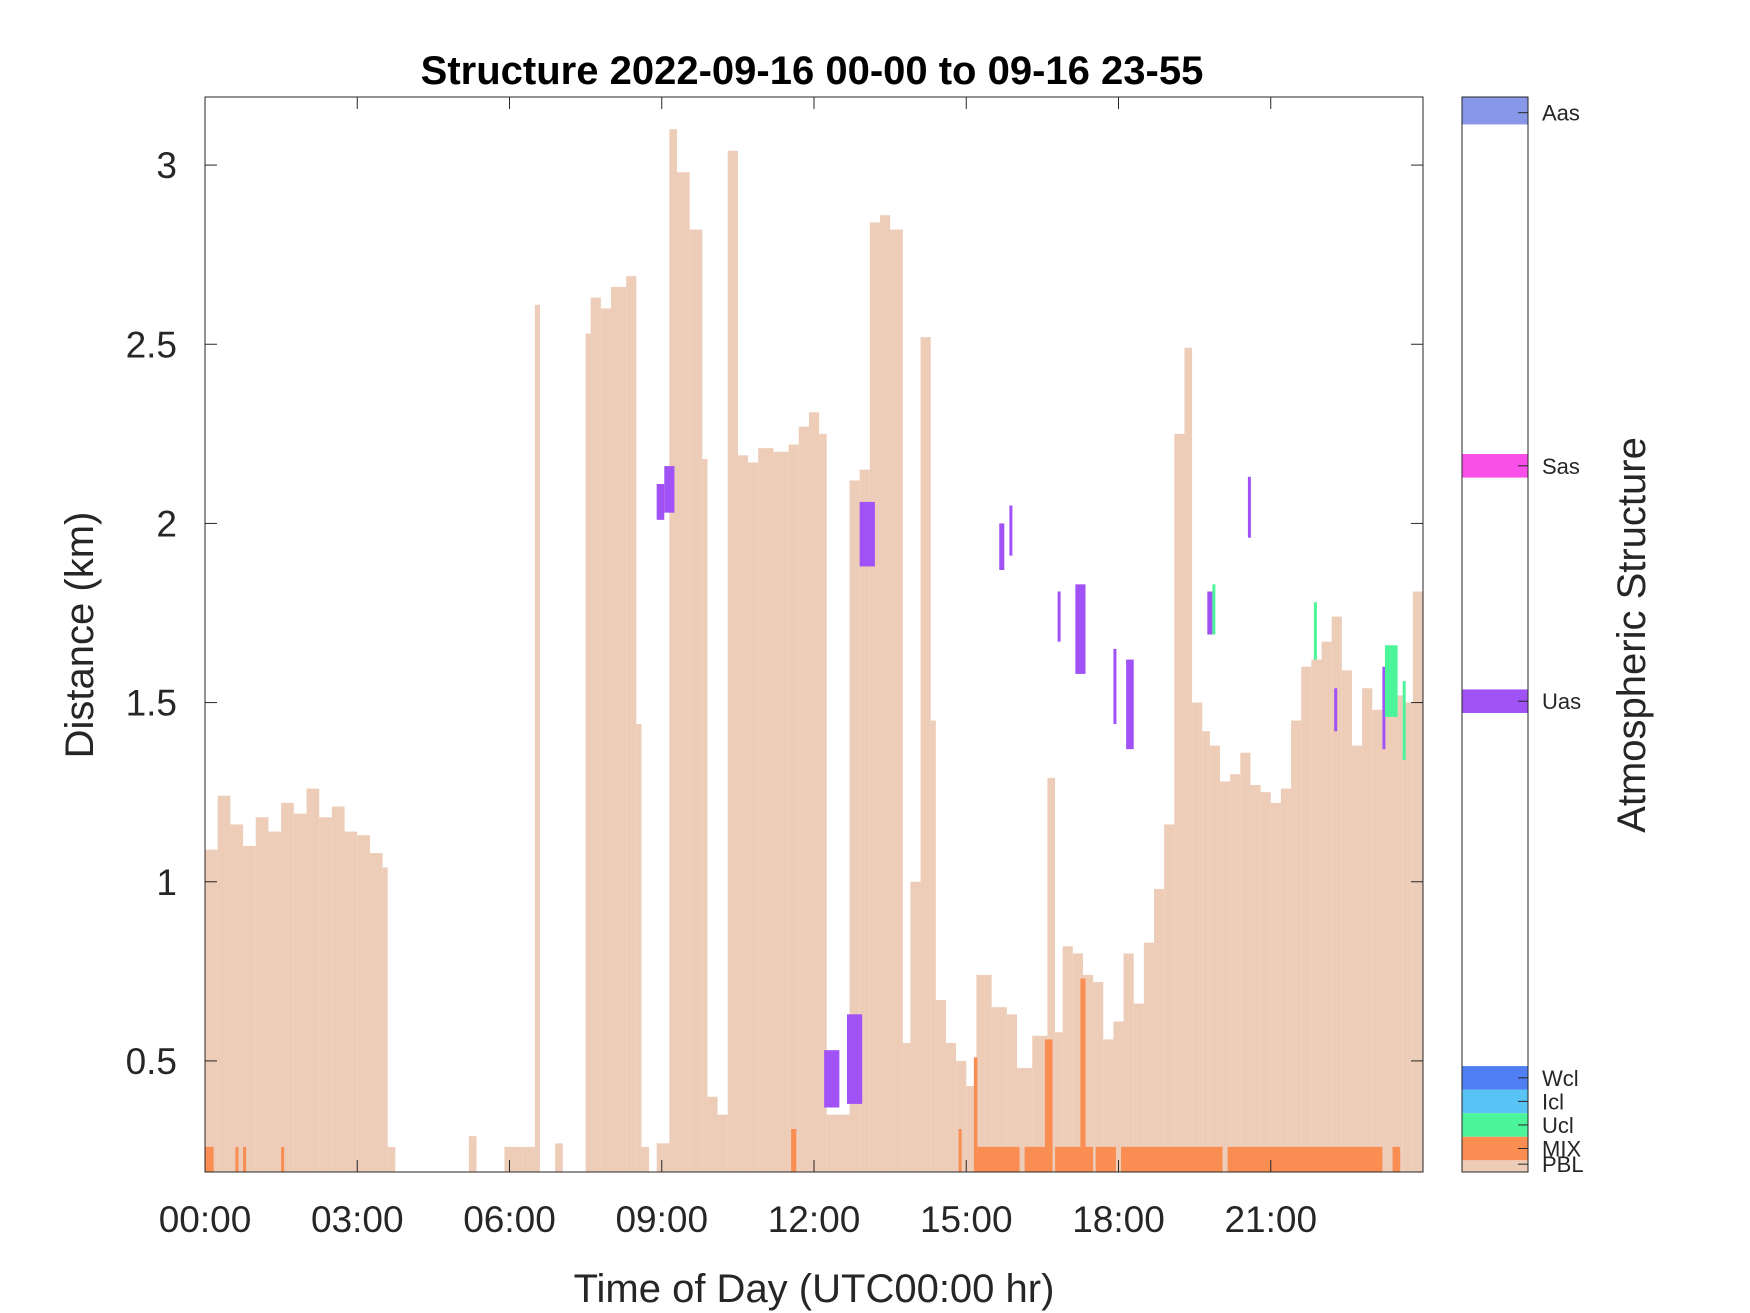  What do you see at coordinates (80, 635) in the screenshot?
I see `y-axis-label: Distance (km)` at bounding box center [80, 635].